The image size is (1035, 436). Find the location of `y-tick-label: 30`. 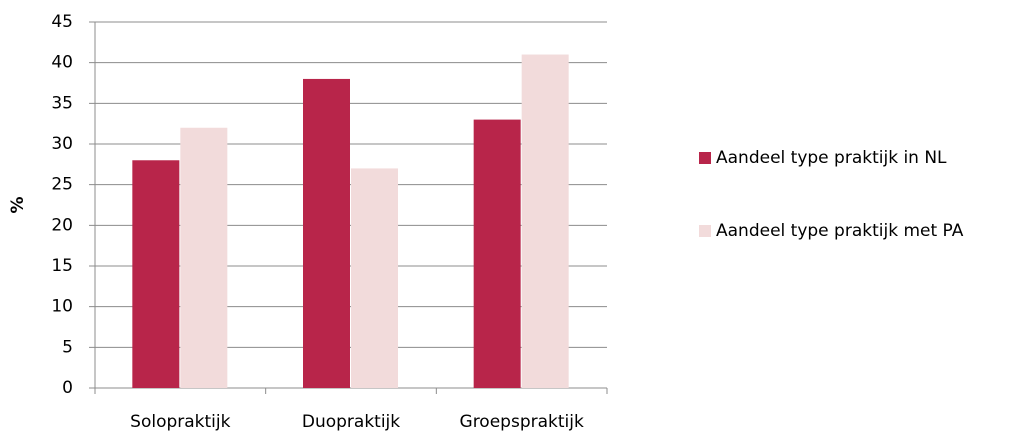

y-tick-label: 30 is located at coordinates (62, 144).